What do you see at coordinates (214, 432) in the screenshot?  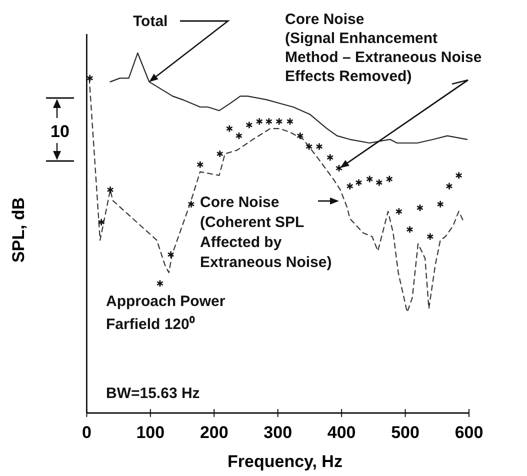 I see `x-tick-label: 200` at bounding box center [214, 432].